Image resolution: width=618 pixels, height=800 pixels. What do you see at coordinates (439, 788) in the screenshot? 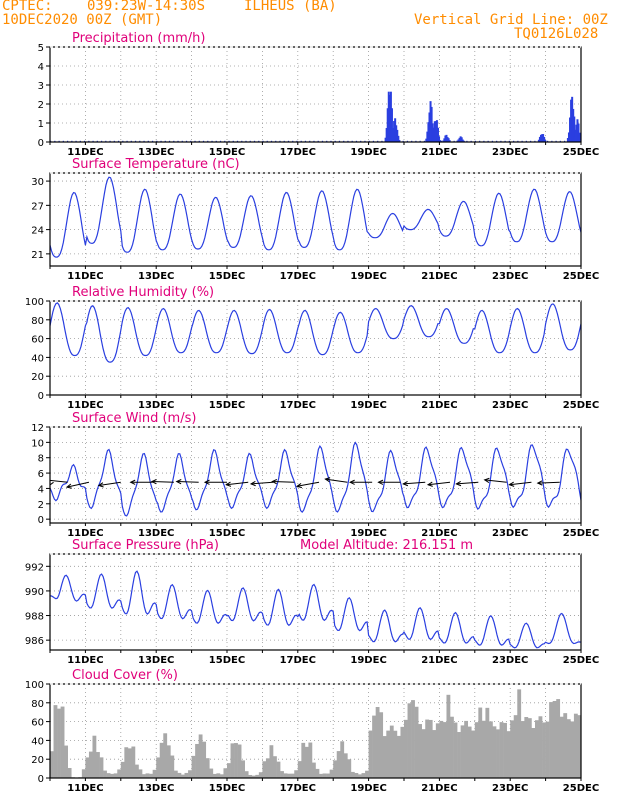
I see `x-tick-label: 21DEC` at bounding box center [439, 788].